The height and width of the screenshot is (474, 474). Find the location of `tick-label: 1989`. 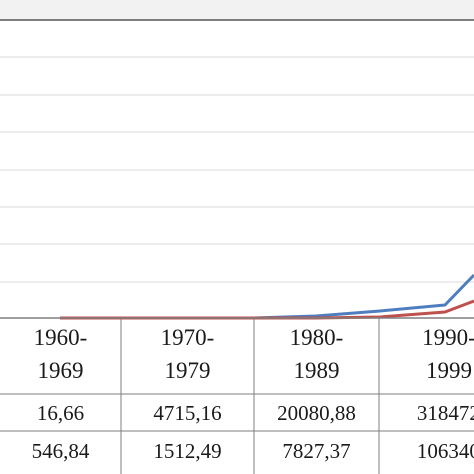

tick-label: 1989 is located at coordinates (317, 370).